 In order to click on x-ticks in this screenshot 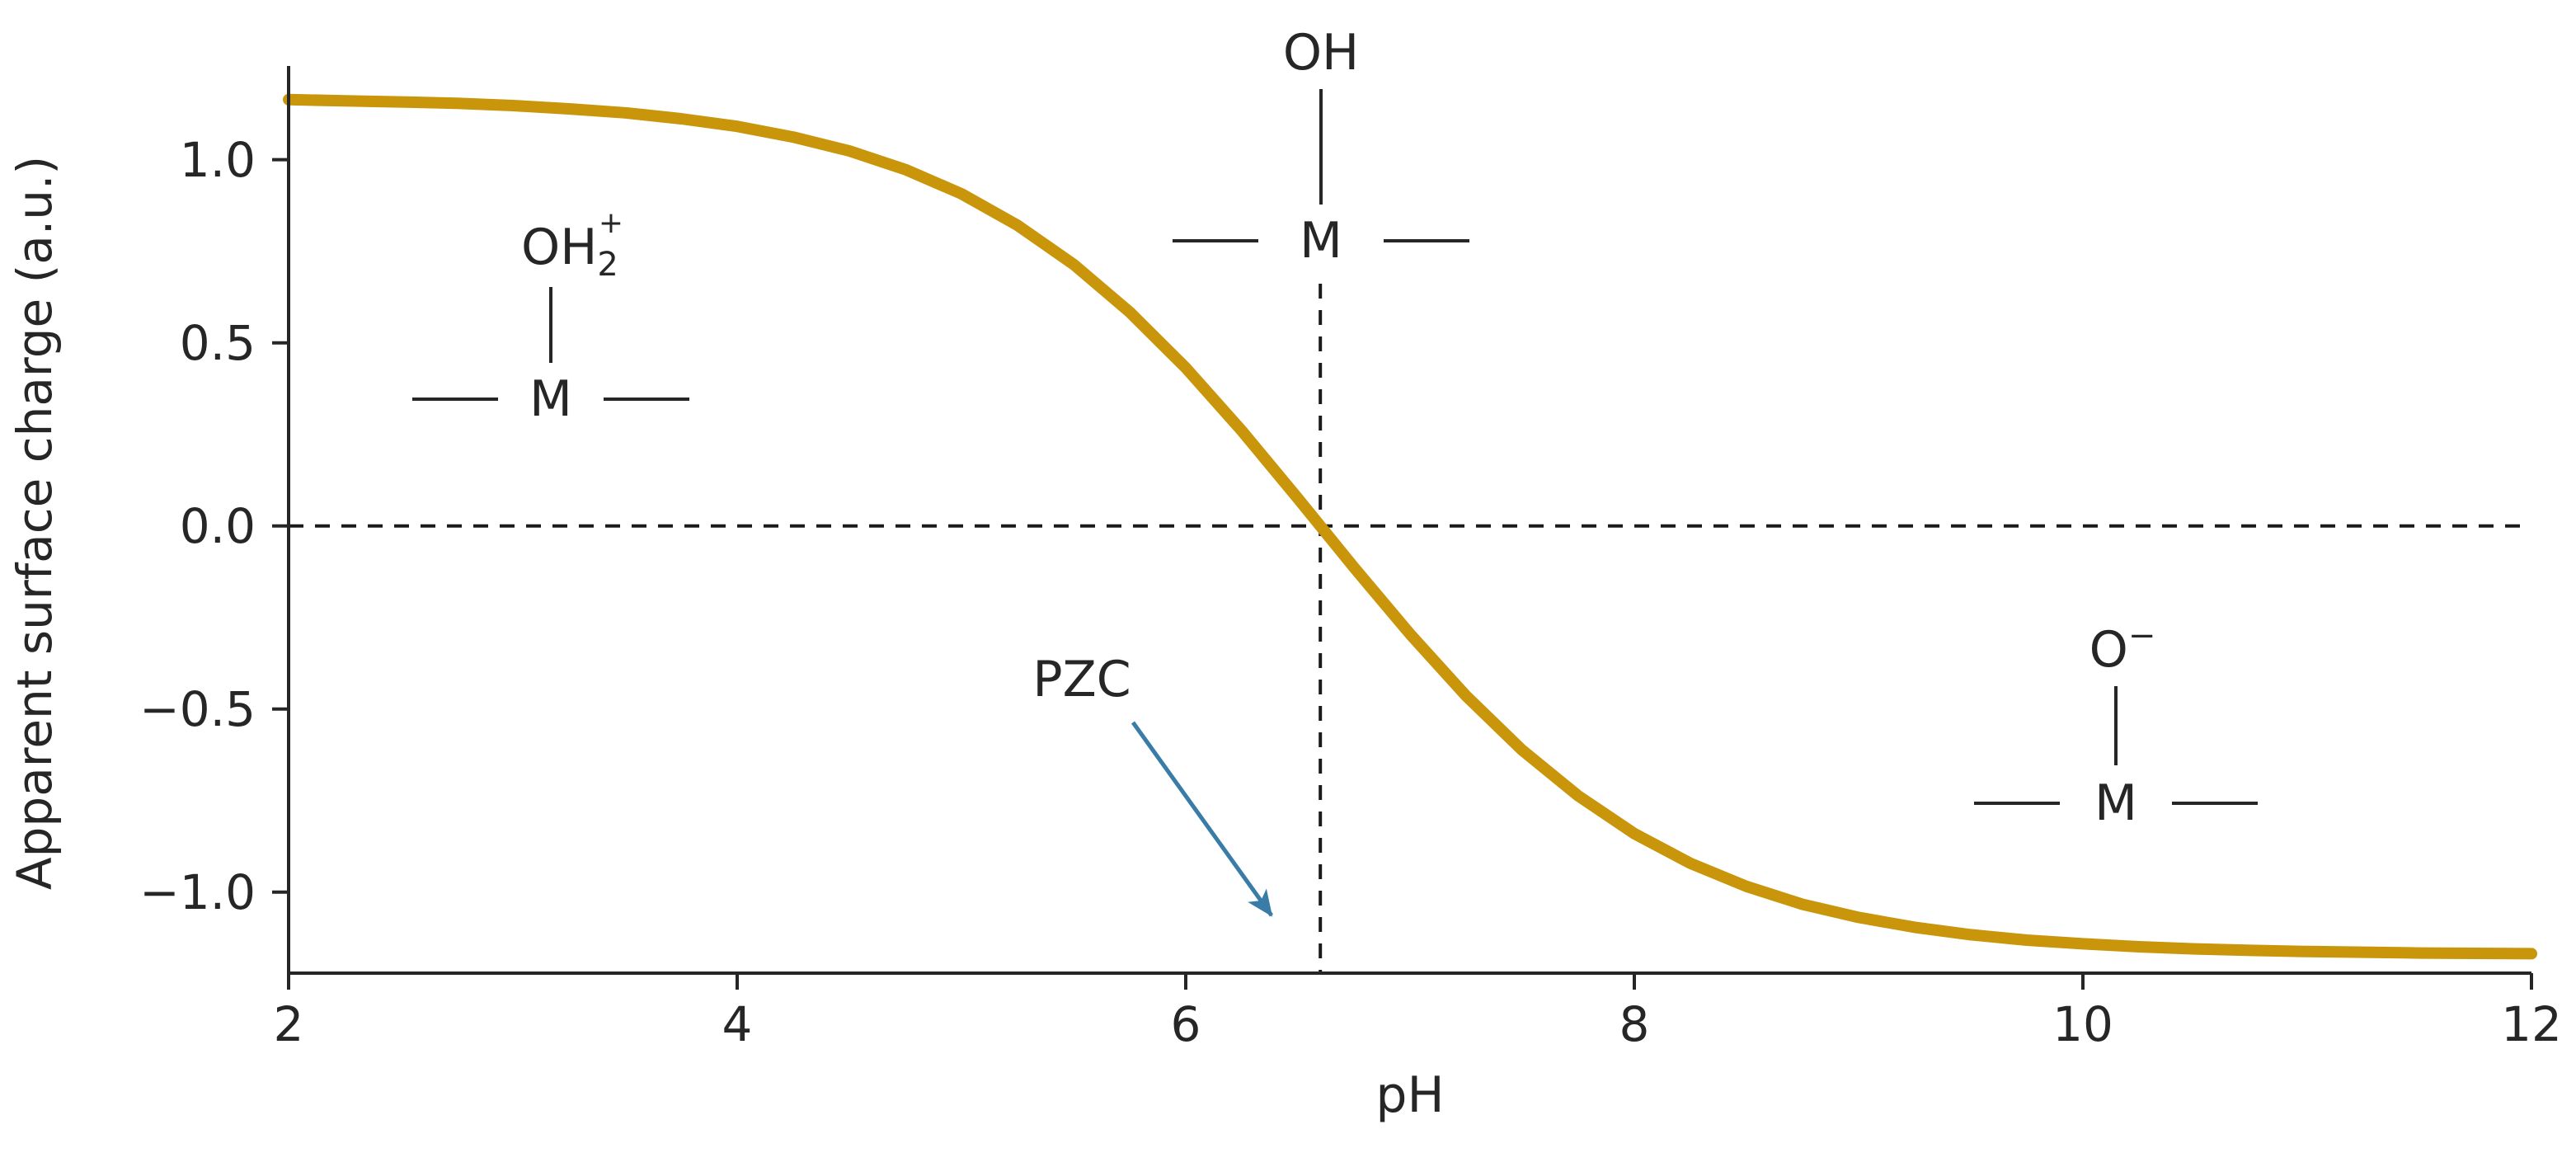, I will do `click(1410, 981)`.